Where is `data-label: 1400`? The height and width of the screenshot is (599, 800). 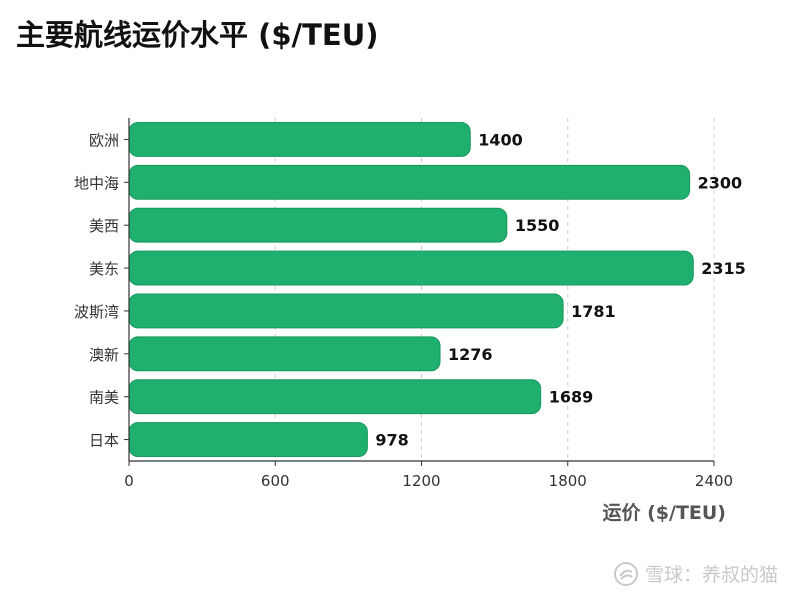 data-label: 1400 is located at coordinates (500, 139).